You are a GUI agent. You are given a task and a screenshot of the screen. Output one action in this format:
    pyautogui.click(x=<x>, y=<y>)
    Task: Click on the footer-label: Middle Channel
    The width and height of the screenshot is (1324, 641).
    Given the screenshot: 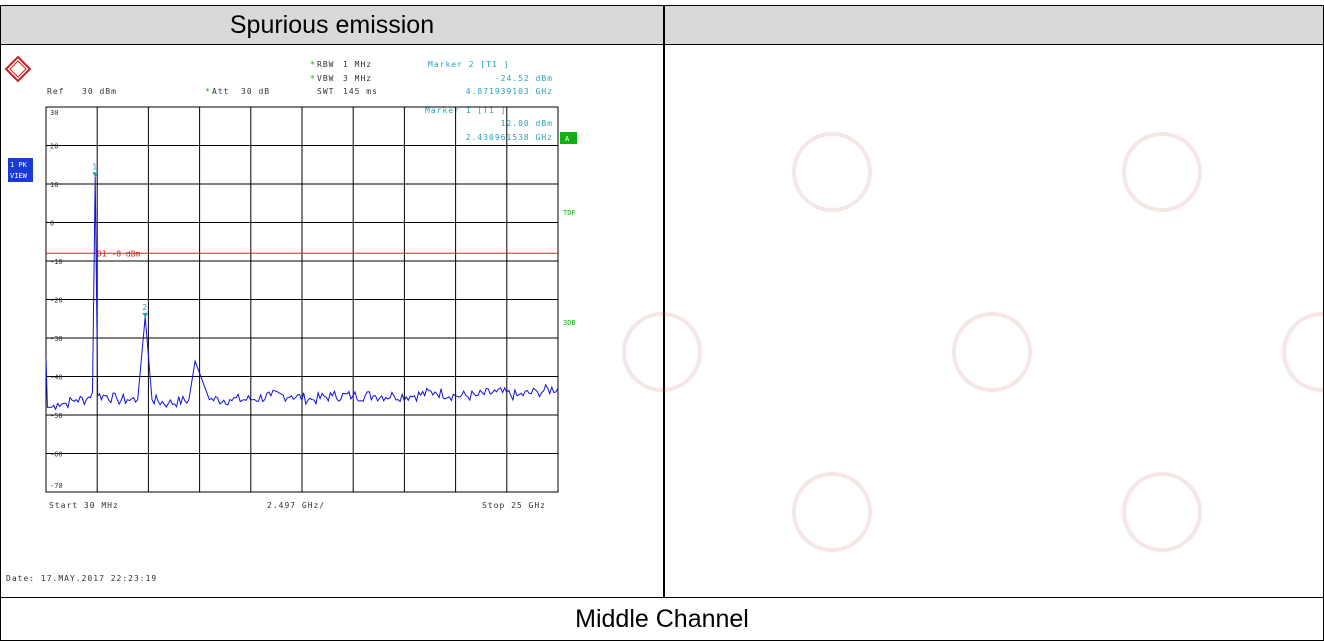 What is the action you would take?
    pyautogui.click(x=662, y=619)
    